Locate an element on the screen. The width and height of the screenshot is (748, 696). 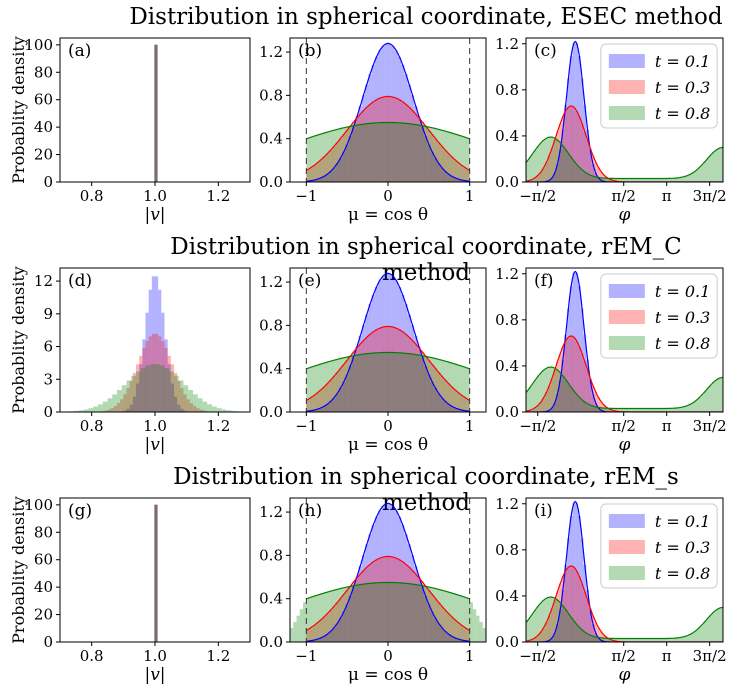
panel-label: (d) is located at coordinates (80, 281).